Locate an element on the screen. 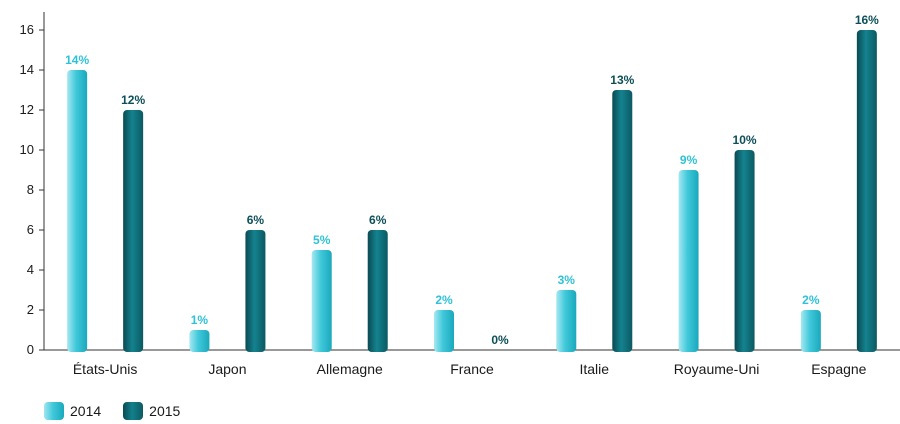  data-label-2014: 1% is located at coordinates (200, 320).